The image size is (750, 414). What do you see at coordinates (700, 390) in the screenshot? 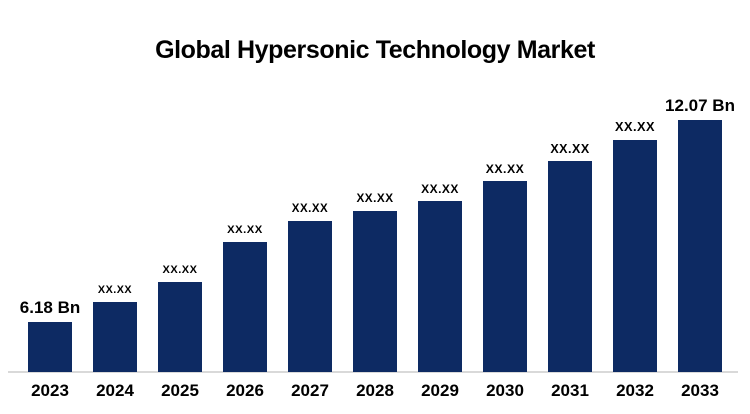
I see `x-tick-label: 2033` at bounding box center [700, 390].